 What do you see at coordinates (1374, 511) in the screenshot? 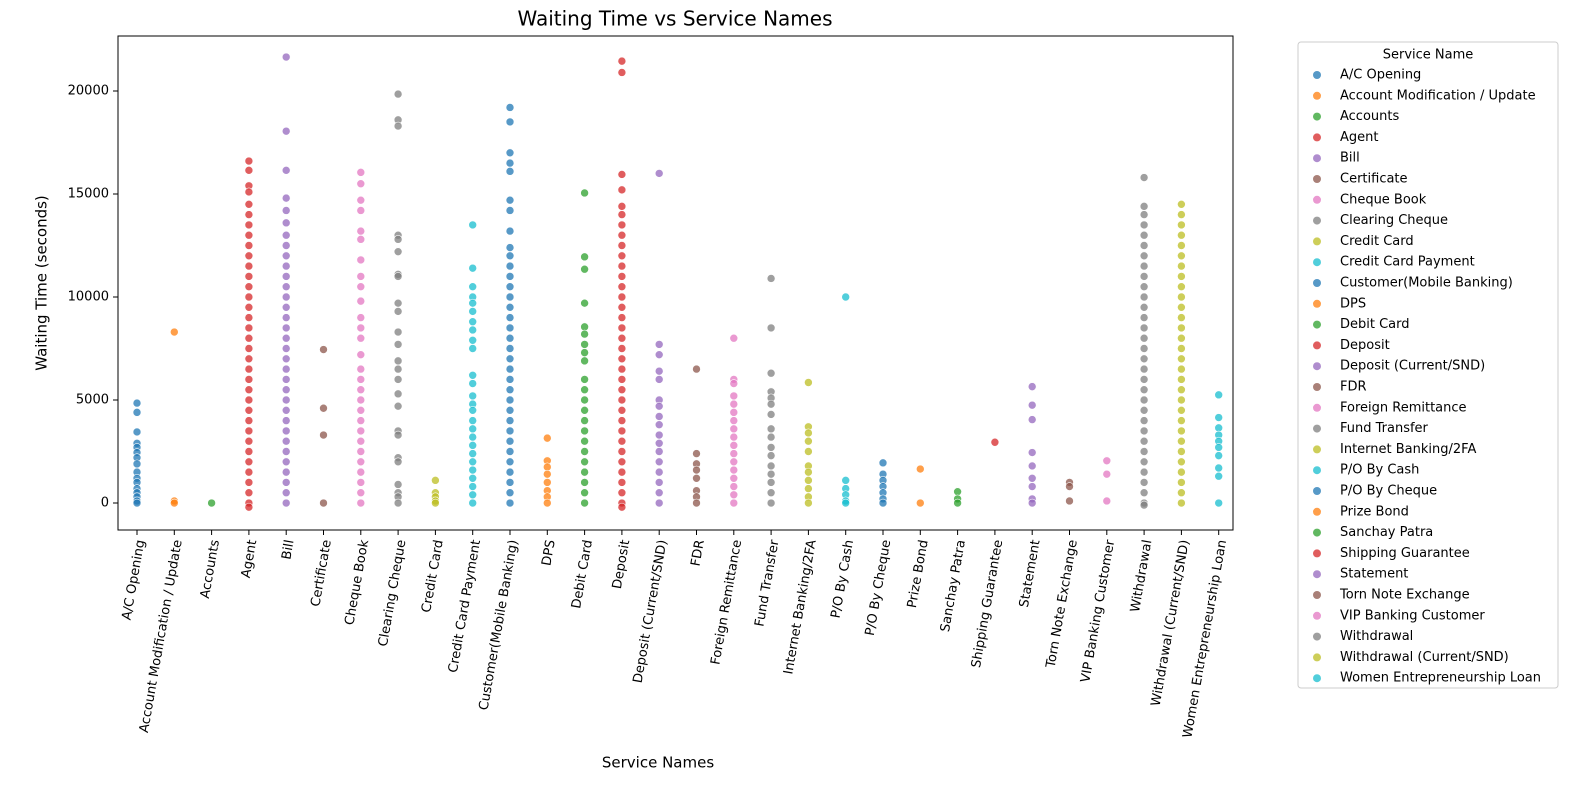
I see `legend-label: Prize Bond` at bounding box center [1374, 511].